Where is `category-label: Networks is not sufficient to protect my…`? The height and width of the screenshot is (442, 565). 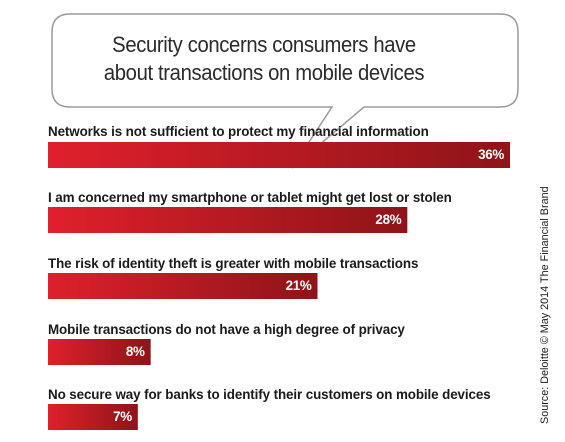 category-label: Networks is not sufficient to protect my… is located at coordinates (238, 131).